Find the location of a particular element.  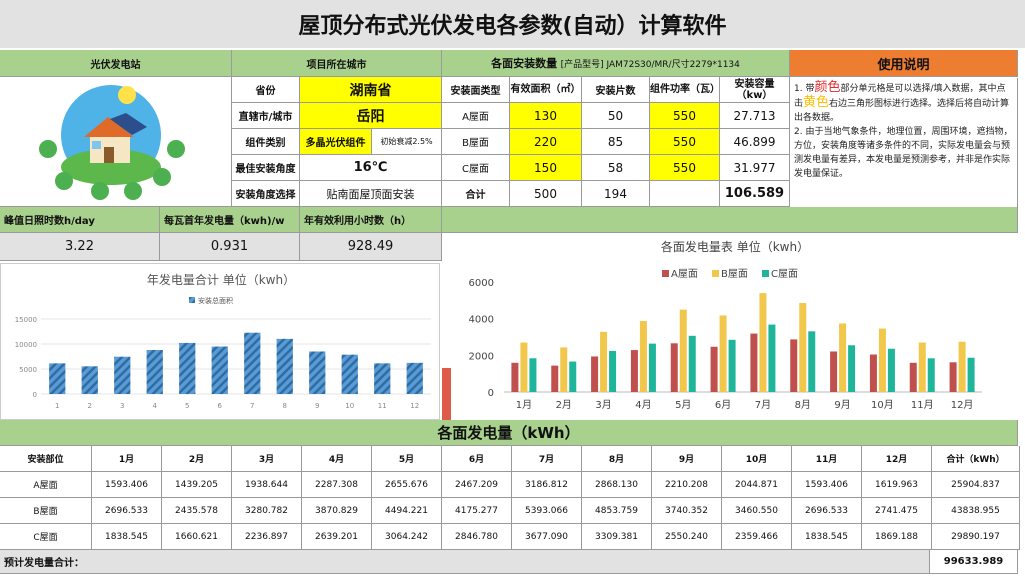

month-header: 4月 is located at coordinates (337, 459).